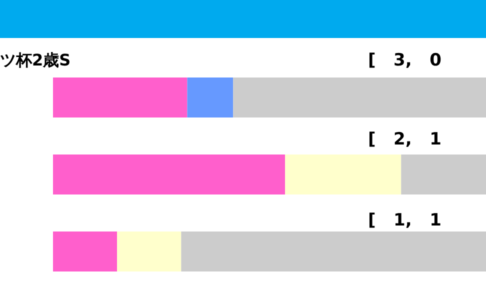 The image size is (486, 290). What do you see at coordinates (35, 60) in the screenshot?
I see `y-tick-label: ツ杯2歳S` at bounding box center [35, 60].